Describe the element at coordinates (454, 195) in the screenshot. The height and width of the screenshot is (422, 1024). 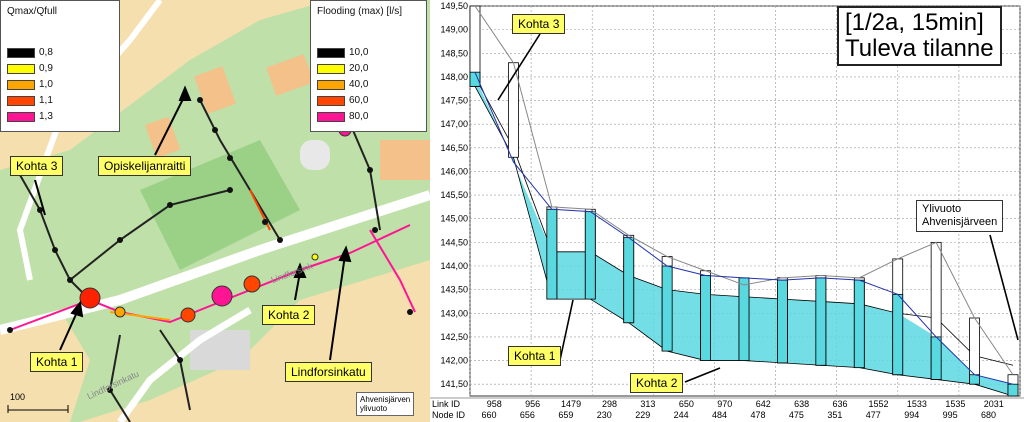
I see `y-tick-label: 145,50` at that location.